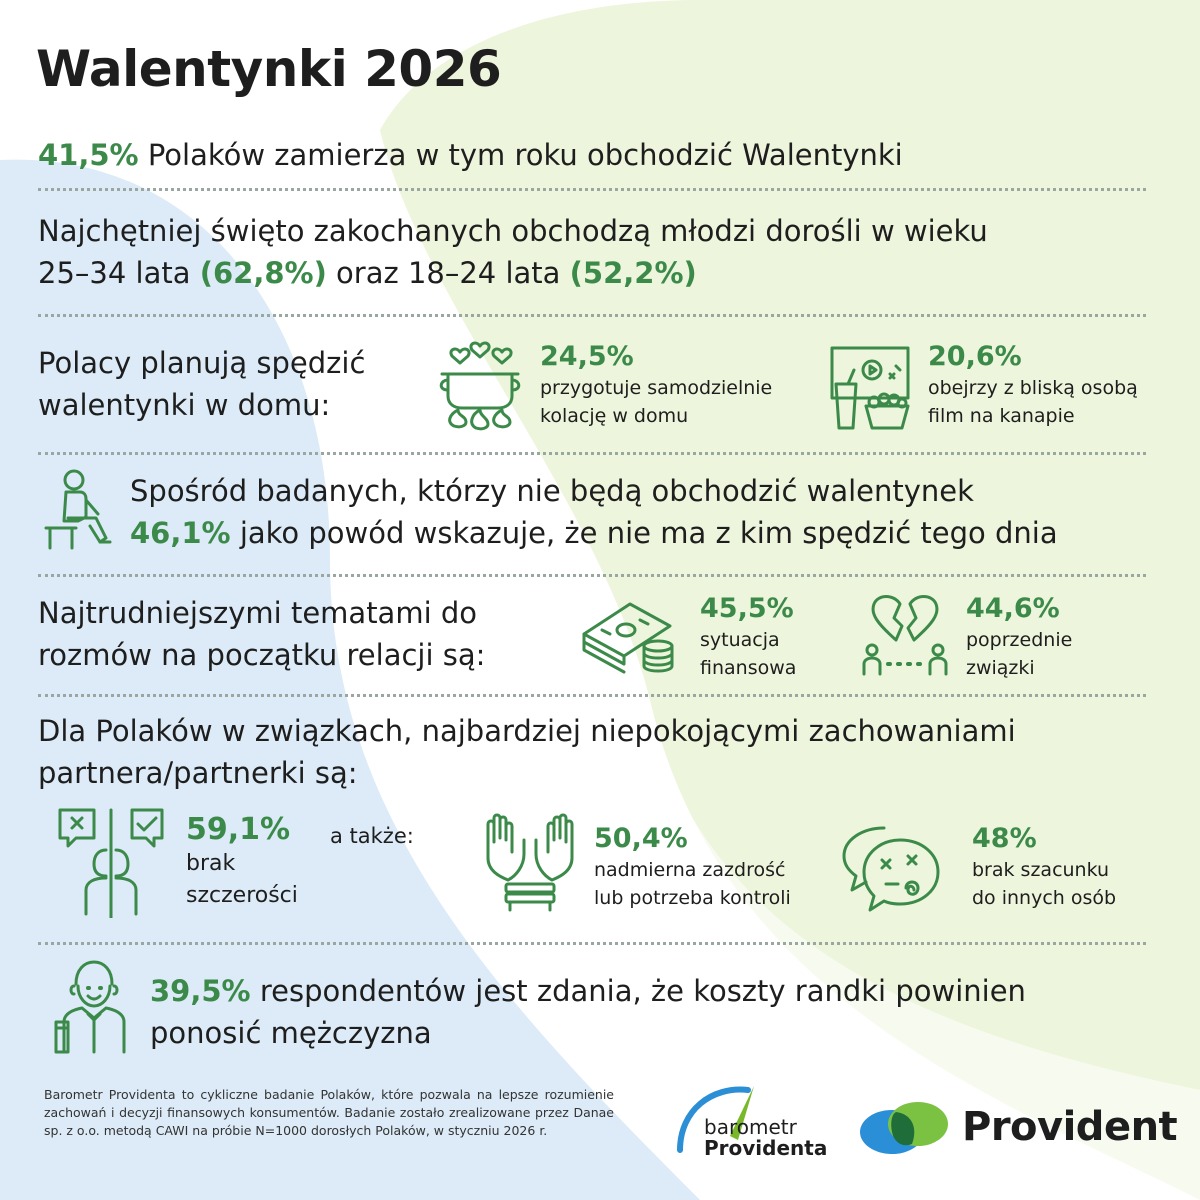  I want to click on item-respect-line2: do innych osób, so click(1044, 898).